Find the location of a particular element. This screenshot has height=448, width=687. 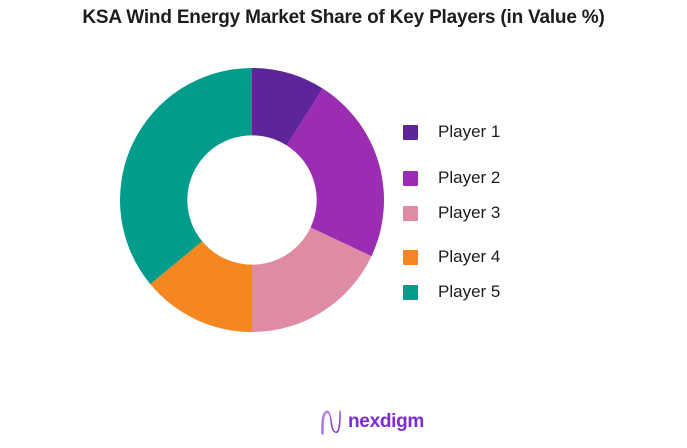

legend-item-player-1: Player 1 is located at coordinates (452, 131).